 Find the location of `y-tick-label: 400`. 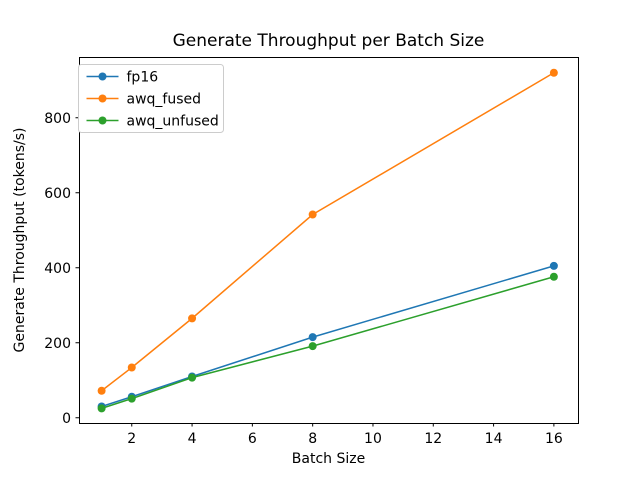

y-tick-label: 400 is located at coordinates (57, 269).